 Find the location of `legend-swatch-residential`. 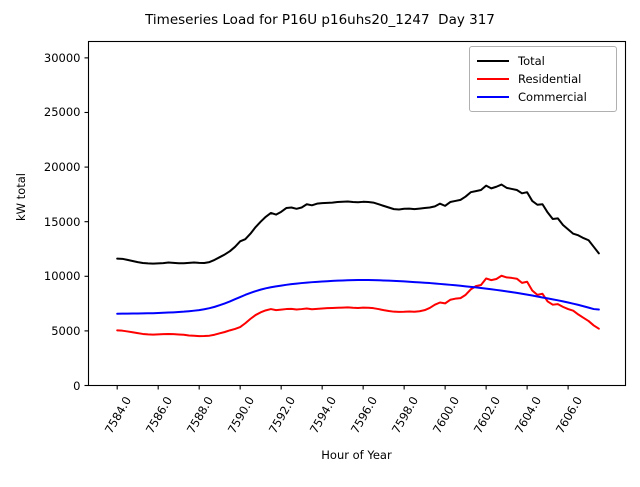

legend-swatch-residential is located at coordinates (493, 79).